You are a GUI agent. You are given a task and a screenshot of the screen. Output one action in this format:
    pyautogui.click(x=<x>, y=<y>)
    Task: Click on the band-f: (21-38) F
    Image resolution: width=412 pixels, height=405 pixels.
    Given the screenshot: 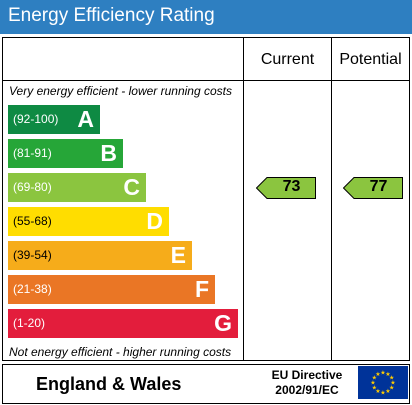 What is the action you would take?
    pyautogui.click(x=111, y=289)
    